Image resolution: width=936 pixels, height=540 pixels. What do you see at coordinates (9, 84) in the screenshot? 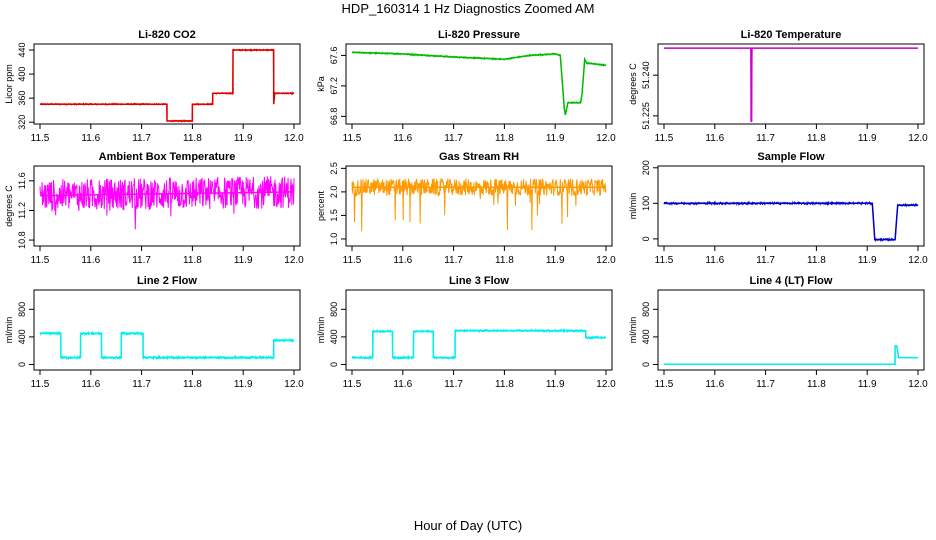
I see `y-axis-label: Licor ppm` at bounding box center [9, 84].